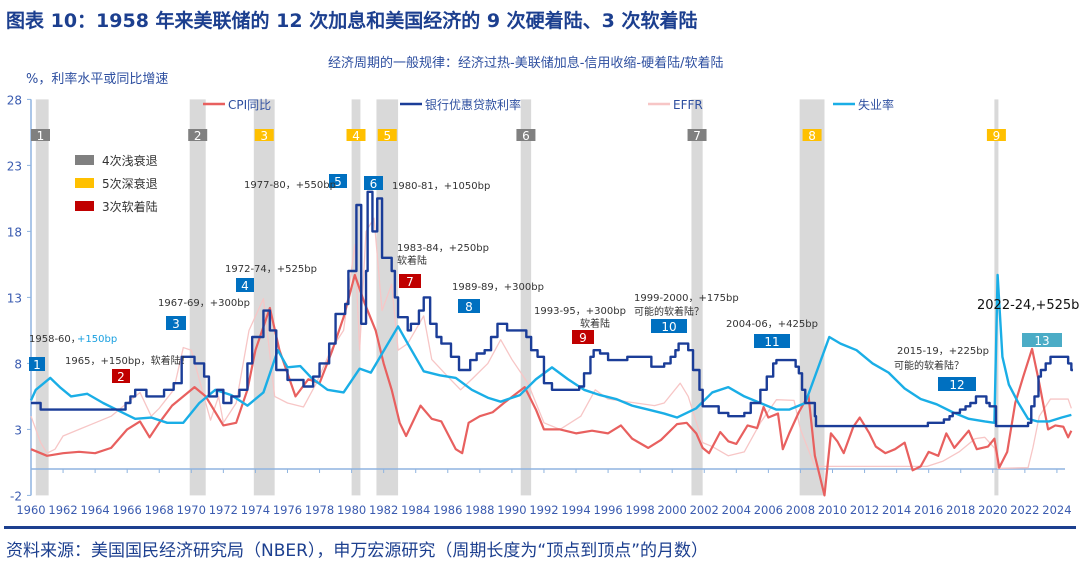 This screenshot has width=1080, height=564. I want to click on recession-badge-label: 6, so click(526, 136).